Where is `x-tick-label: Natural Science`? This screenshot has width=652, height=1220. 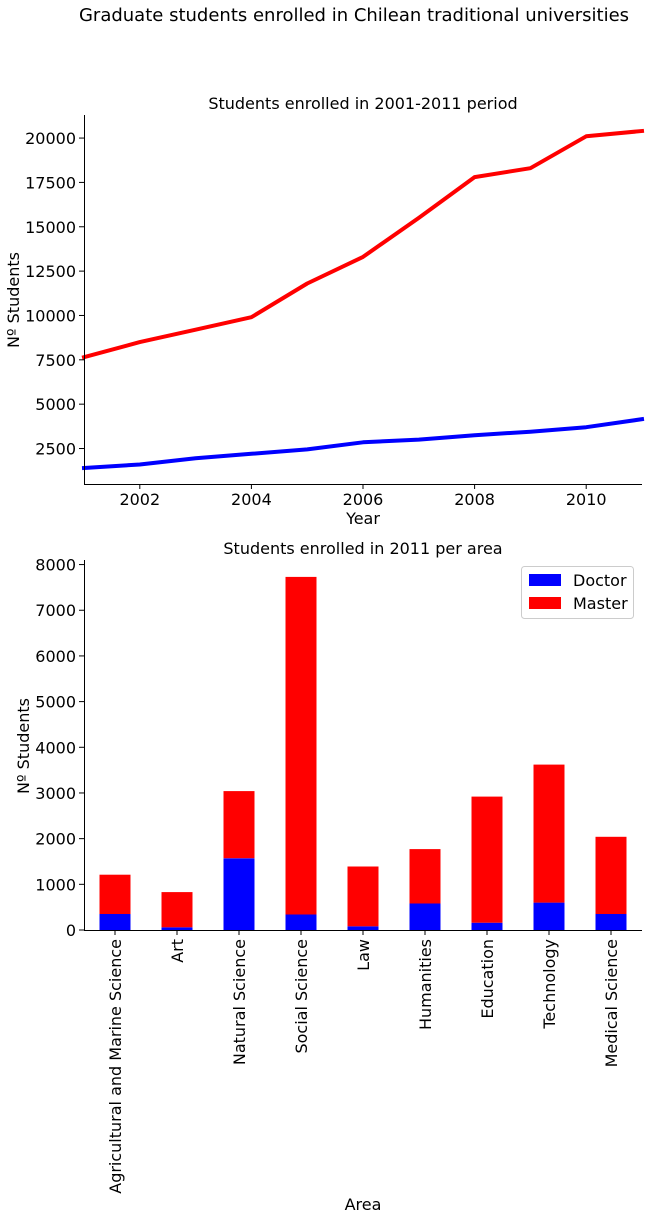 x-tick-label: Natural Science is located at coordinates (239, 1002).